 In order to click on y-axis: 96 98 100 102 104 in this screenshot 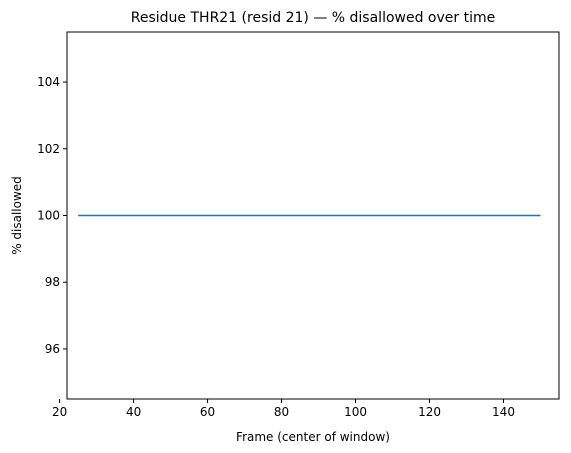, I will do `click(52, 215)`.